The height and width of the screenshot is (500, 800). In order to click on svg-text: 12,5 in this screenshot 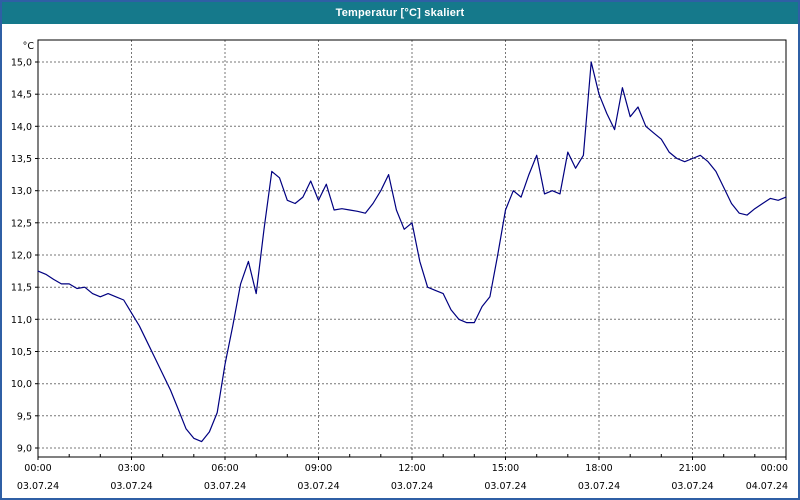, I will do `click(21, 223)`.